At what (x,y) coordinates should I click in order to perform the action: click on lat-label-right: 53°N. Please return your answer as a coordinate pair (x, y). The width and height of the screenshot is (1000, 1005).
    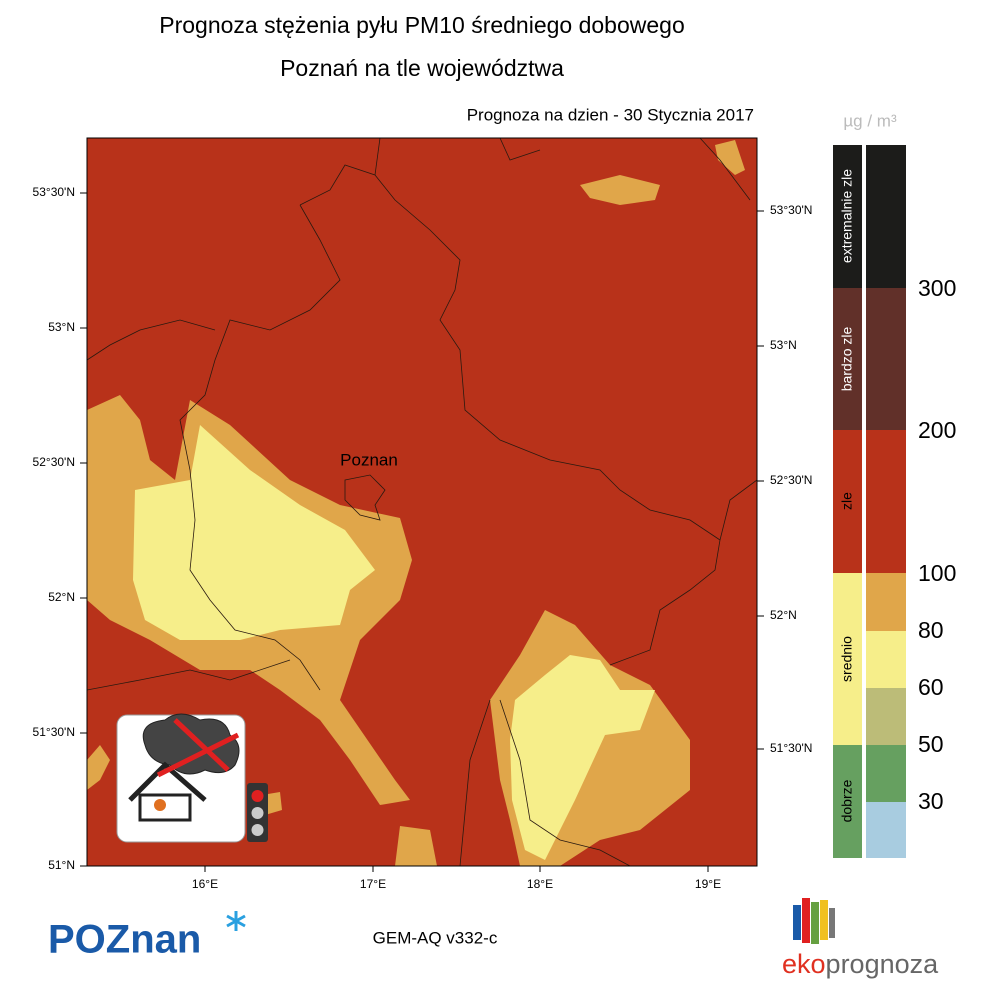
    Looking at the image, I should click on (783, 345).